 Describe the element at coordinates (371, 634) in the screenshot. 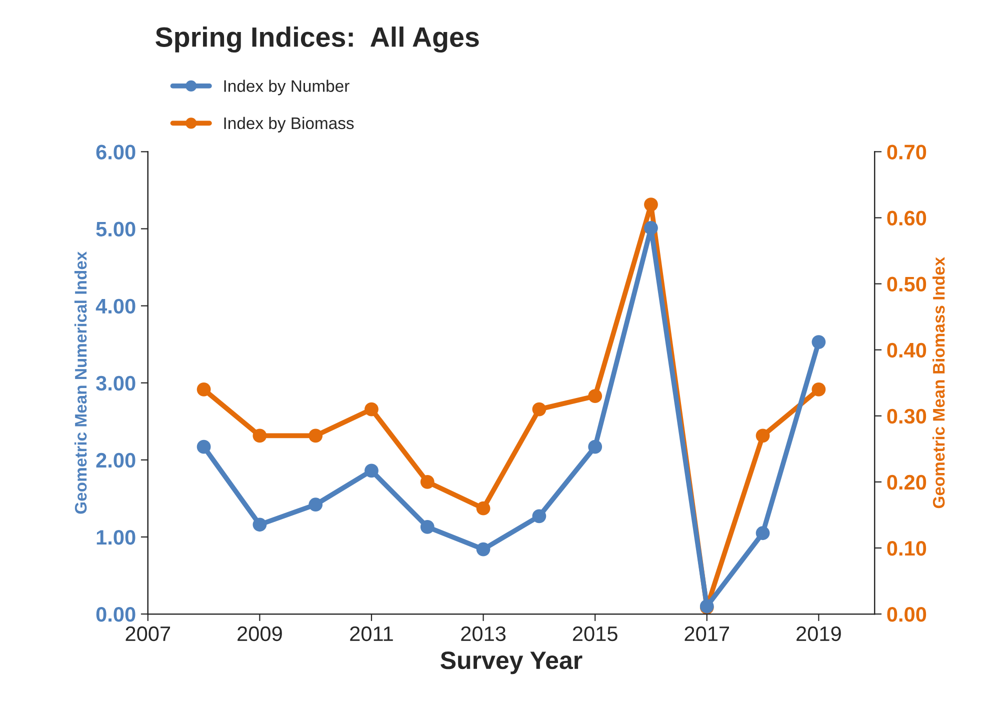

I see `x-tick-label: 2011` at that location.